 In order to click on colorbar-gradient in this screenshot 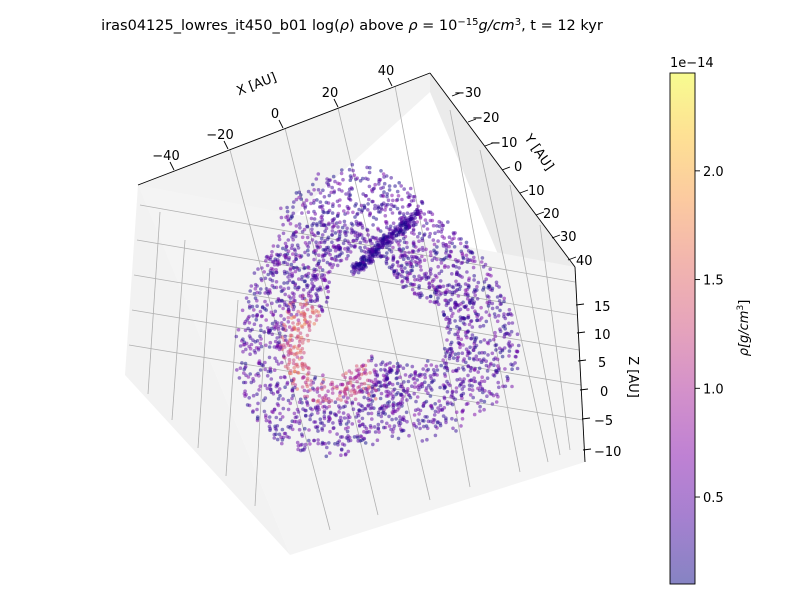, I will do `click(682, 328)`.